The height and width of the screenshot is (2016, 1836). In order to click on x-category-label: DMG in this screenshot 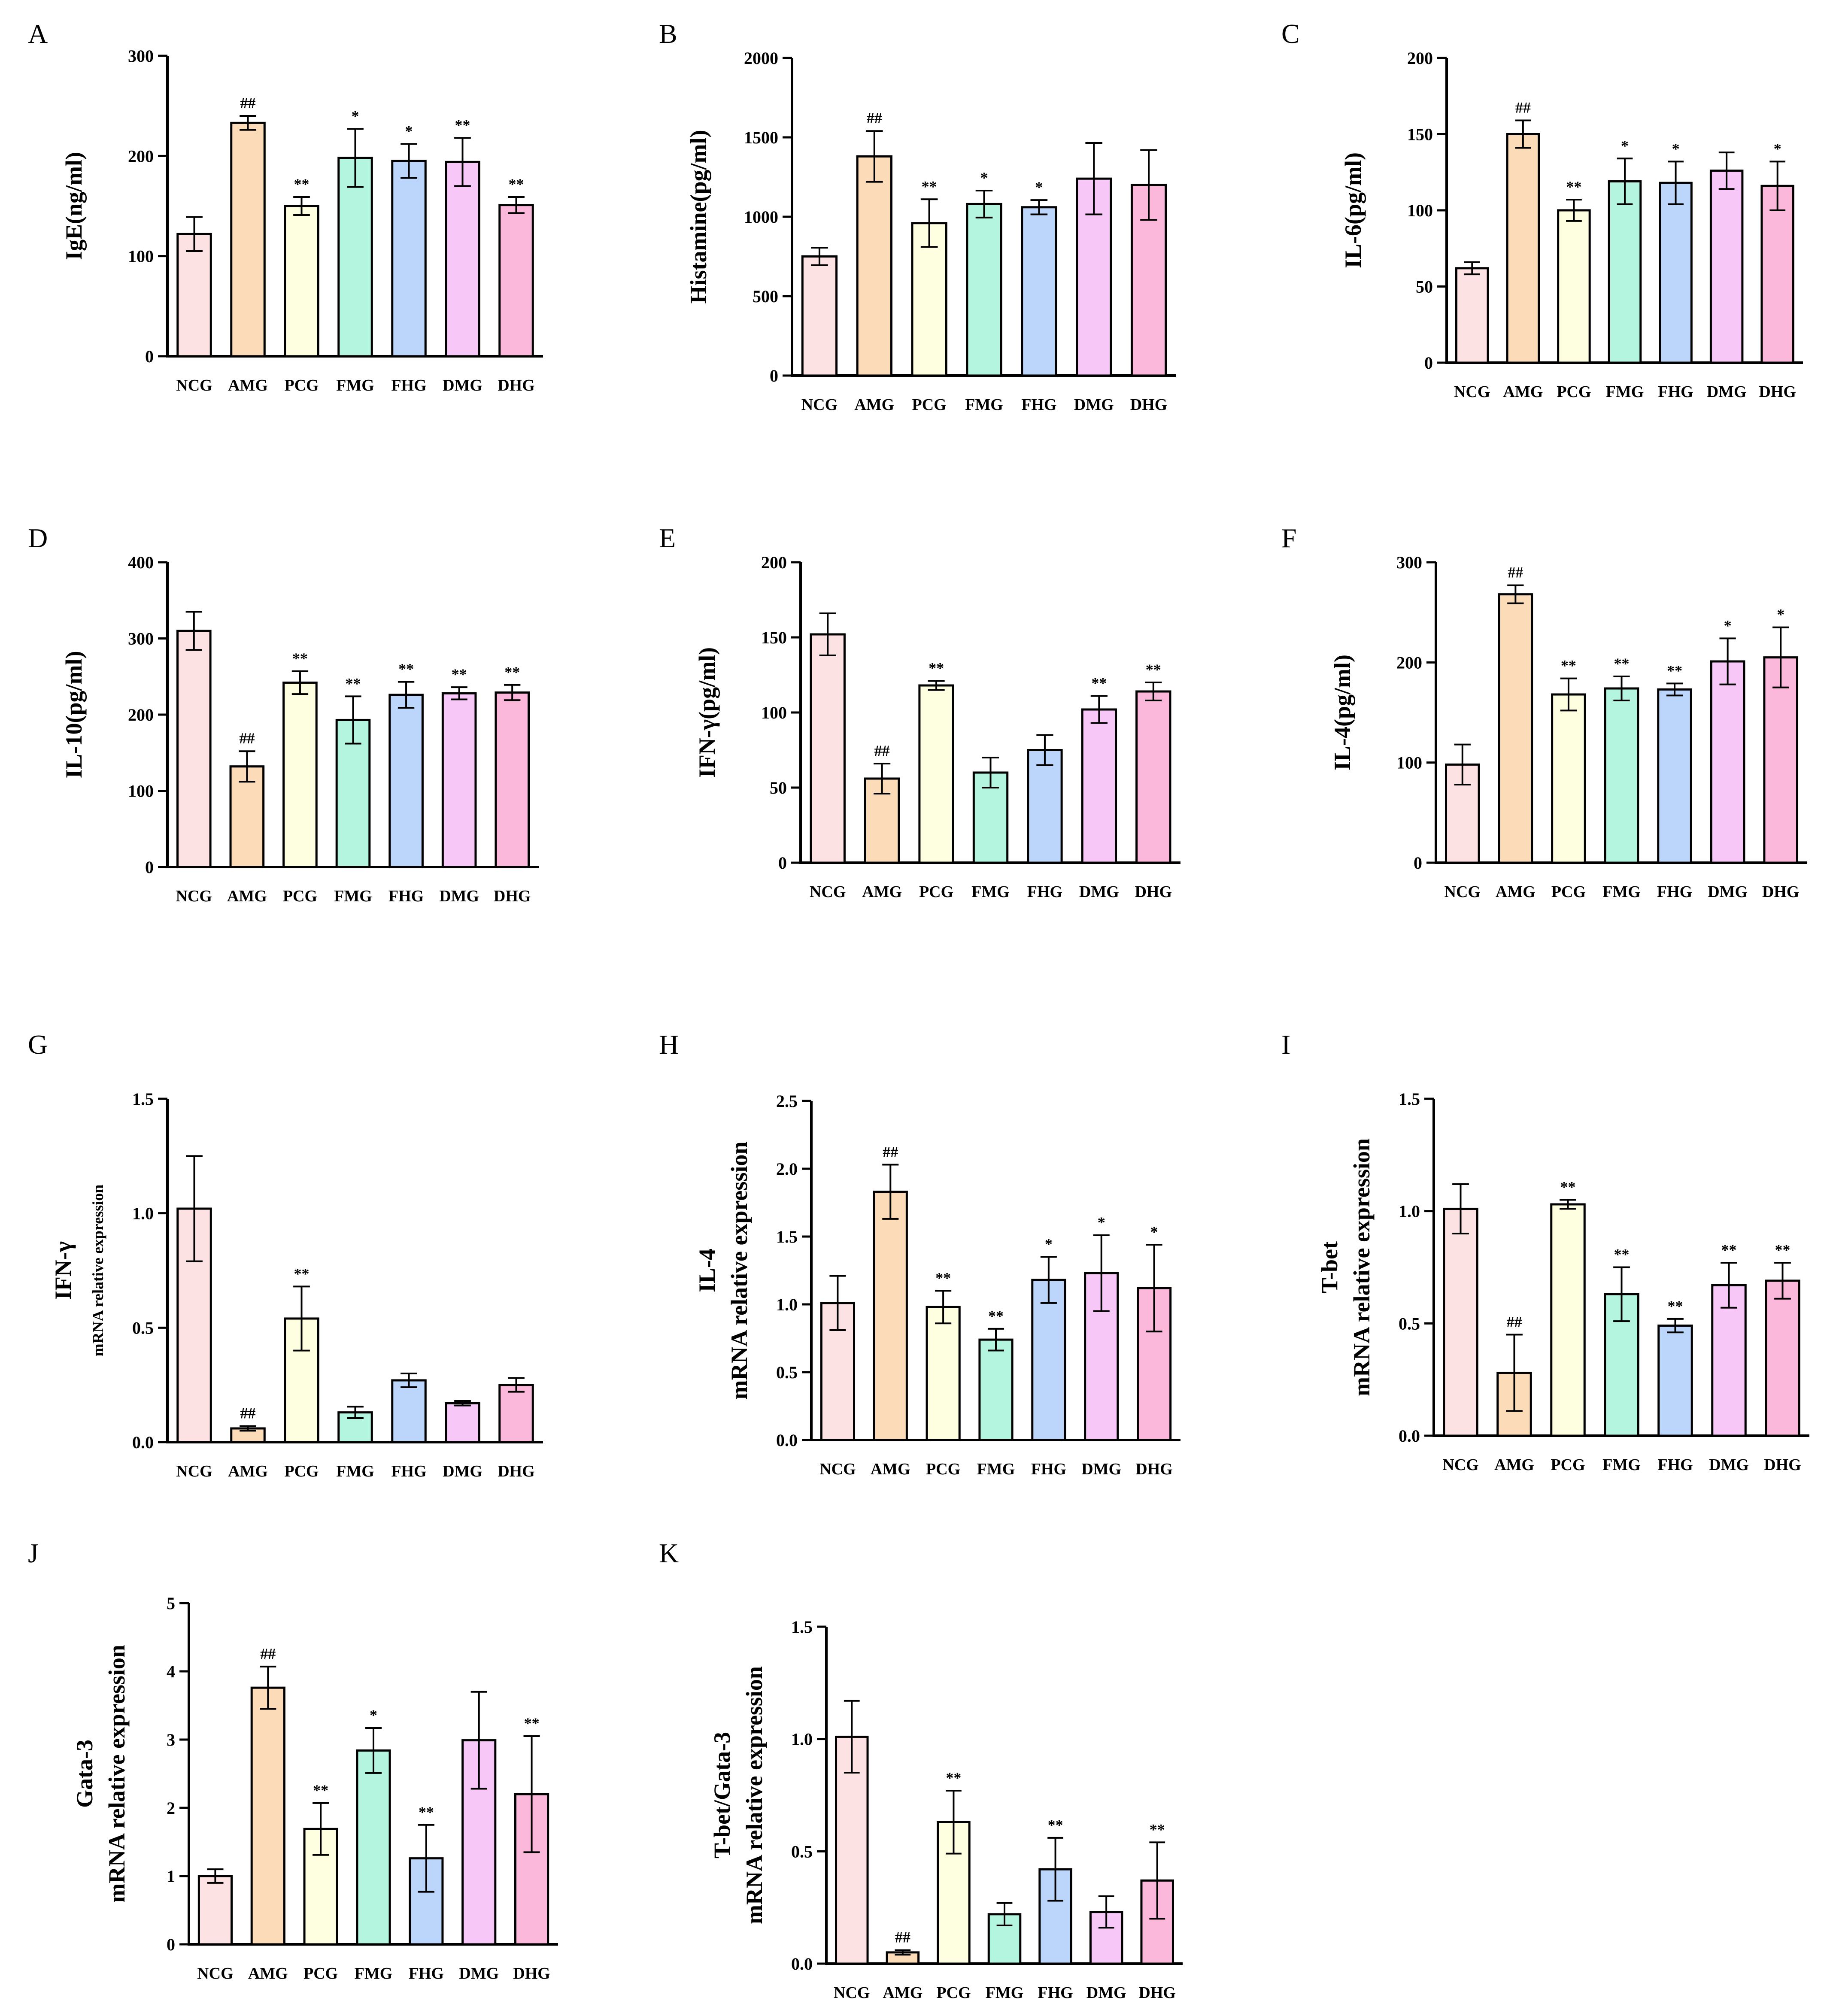, I will do `click(1094, 405)`.